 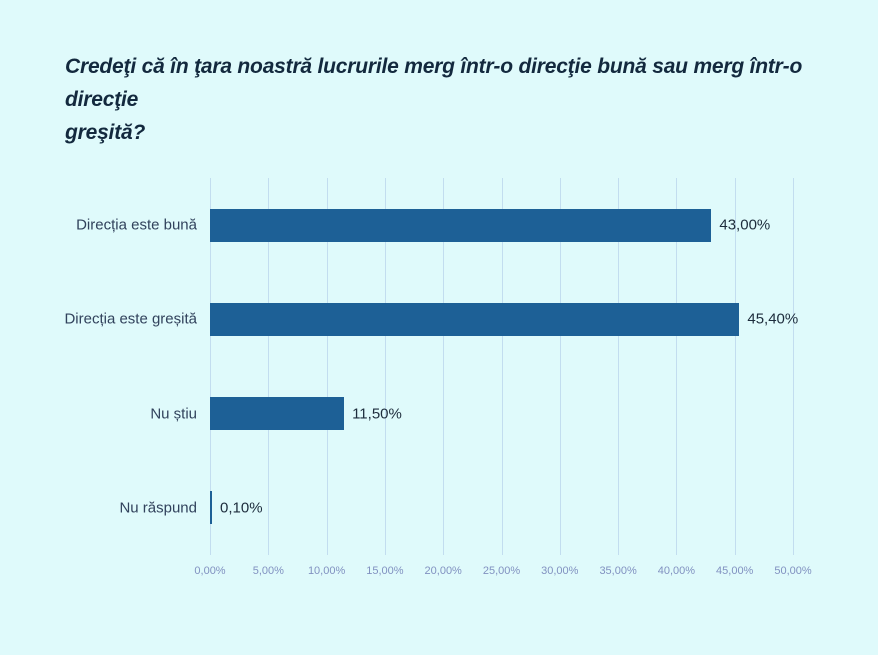 What do you see at coordinates (105, 132) in the screenshot?
I see `chart-title-line-2: greşită?` at bounding box center [105, 132].